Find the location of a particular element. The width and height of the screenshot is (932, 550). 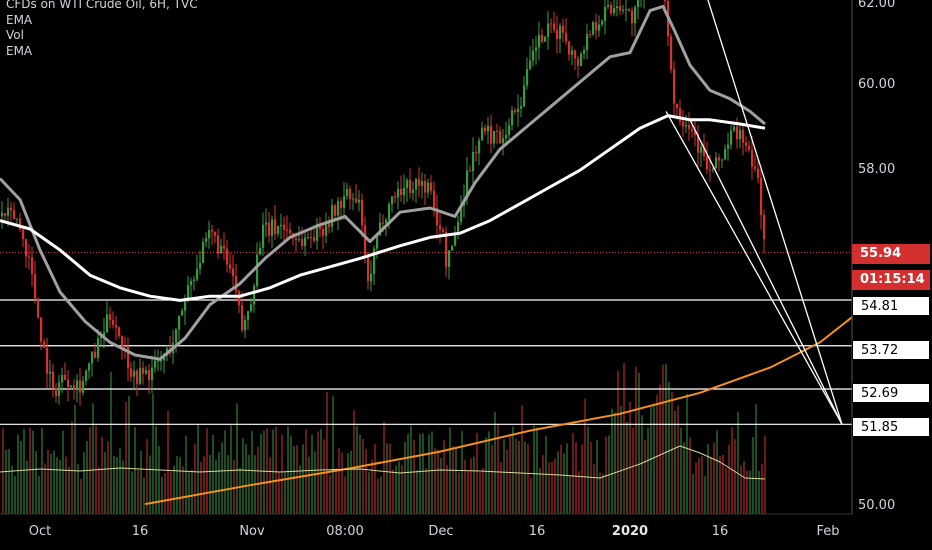

countdown-badge: 01:15:14 is located at coordinates (891, 280).